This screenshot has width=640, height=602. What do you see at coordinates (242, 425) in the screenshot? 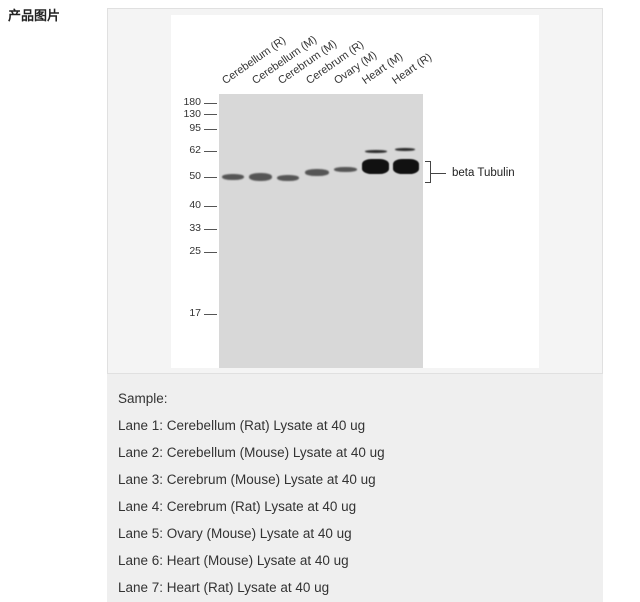
I see `caption-line-1: Lane 1: Cerebellum (Rat) Lysate at 40 ug` at bounding box center [242, 425].